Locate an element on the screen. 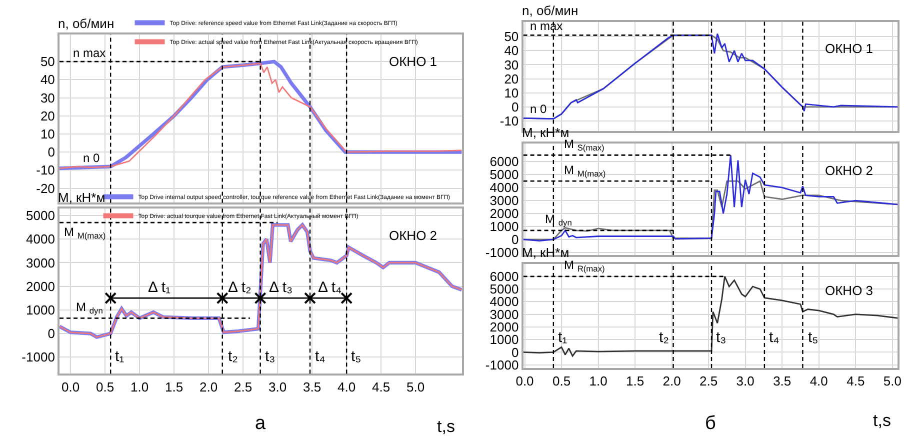 This screenshot has width=916, height=441. annotation: Δ t₁ is located at coordinates (159, 287).